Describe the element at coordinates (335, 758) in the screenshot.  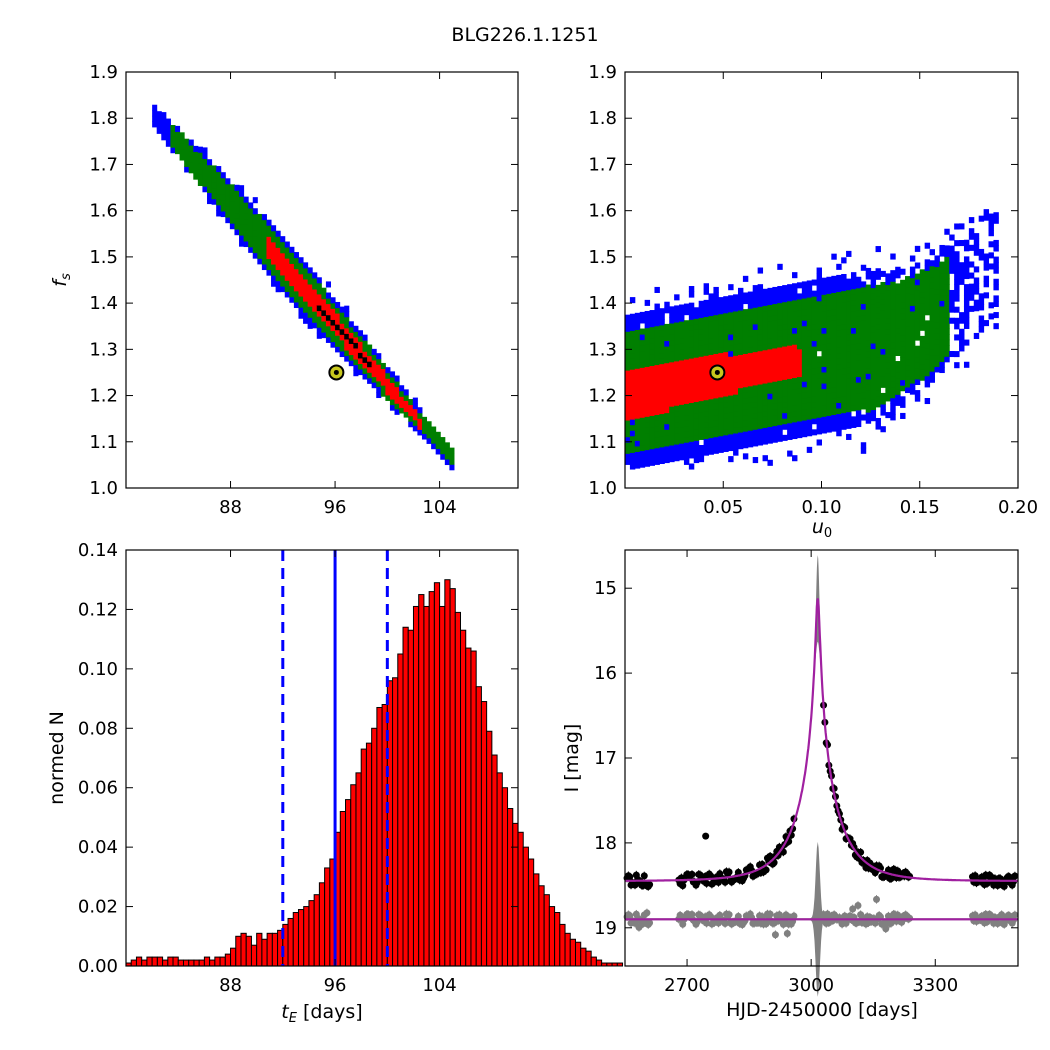
I see `histogram-markers` at that location.